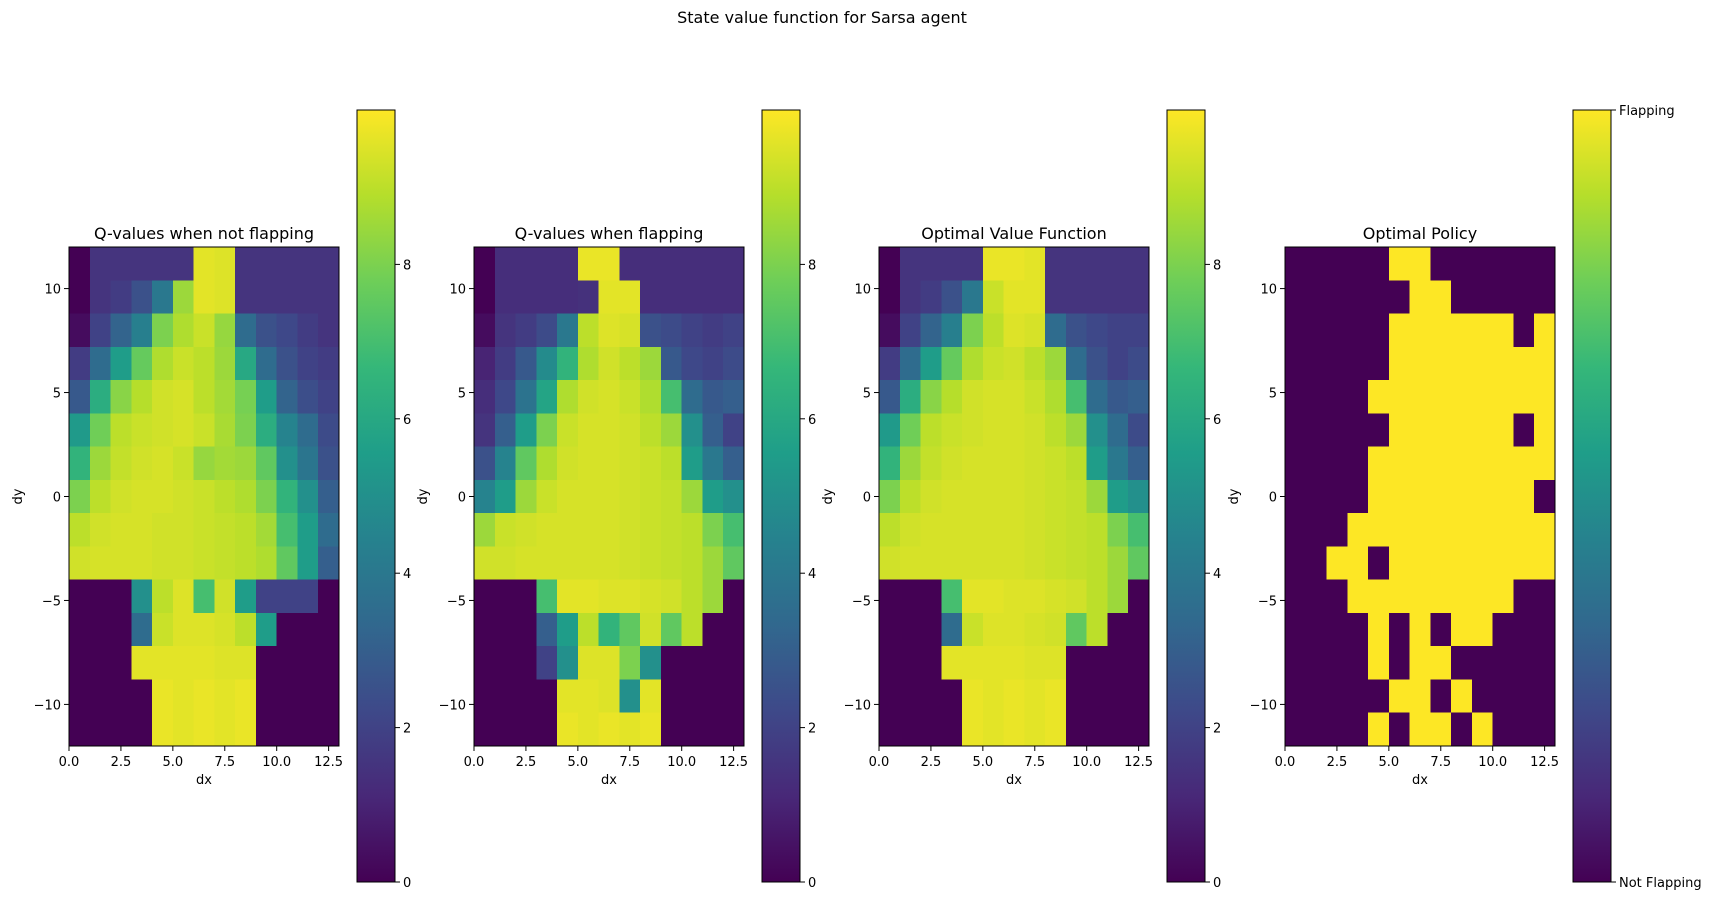  Describe the element at coordinates (867, 498) in the screenshot. I see `y-tick-label: 0` at that location.